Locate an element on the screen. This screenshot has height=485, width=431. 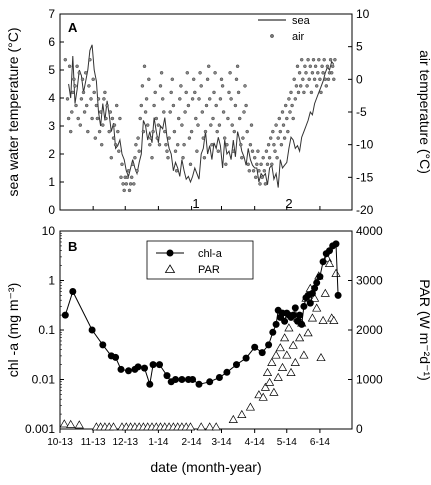
panel-a-left-tick-label: 1 is located at coordinates (51, 182).